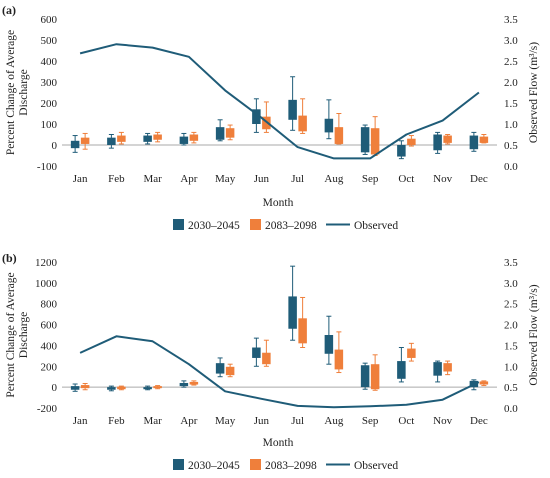 The image size is (550, 478). What do you see at coordinates (49, 125) in the screenshot?
I see `y-tick-label: 100` at bounding box center [49, 125].